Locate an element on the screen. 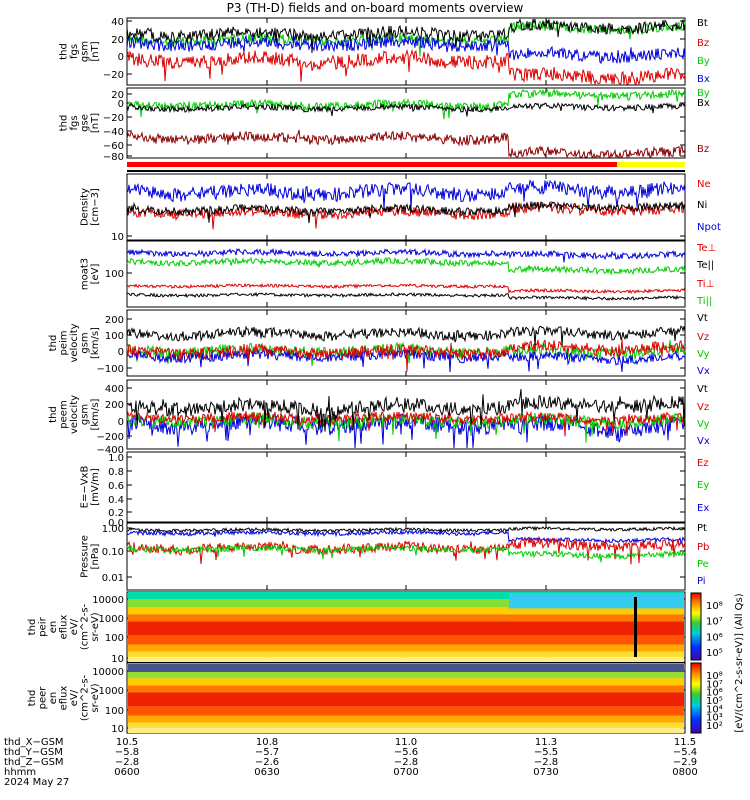 The height and width of the screenshot is (800, 750). x-tick-value: −2.8 is located at coordinates (406, 762).